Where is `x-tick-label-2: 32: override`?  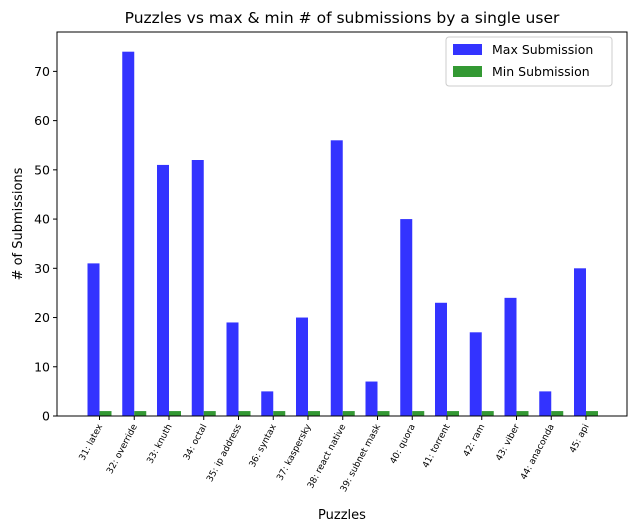 x-tick-label-2: 32: override is located at coordinates (122, 448).